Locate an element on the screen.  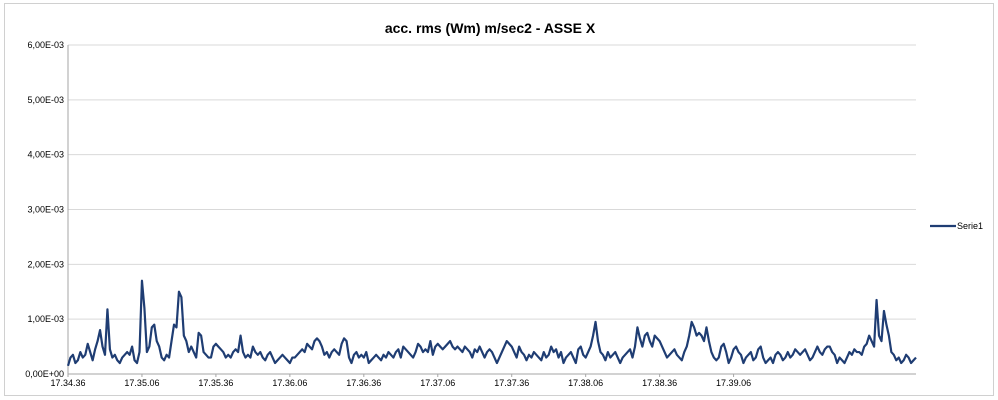
x-tick-label: 17.34.36 is located at coordinates (67, 383).